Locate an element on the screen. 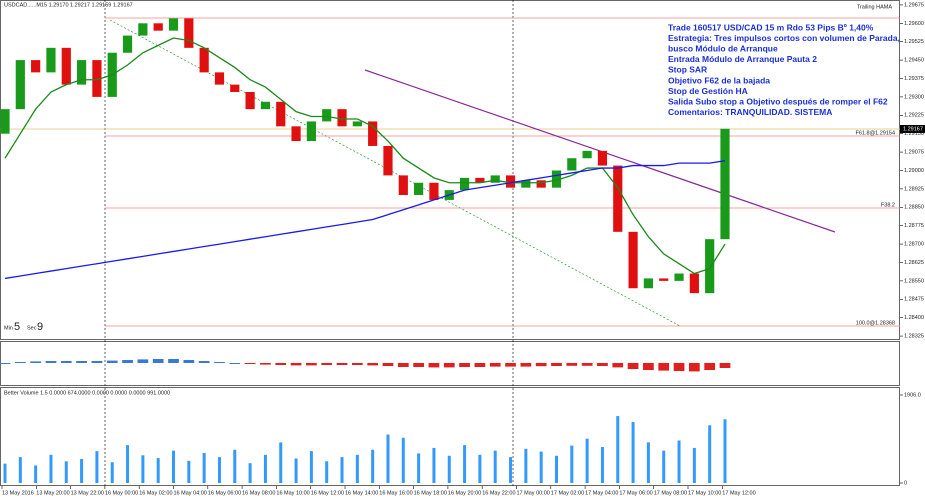  time-label: 16 May 06:00 is located at coordinates (224, 493).